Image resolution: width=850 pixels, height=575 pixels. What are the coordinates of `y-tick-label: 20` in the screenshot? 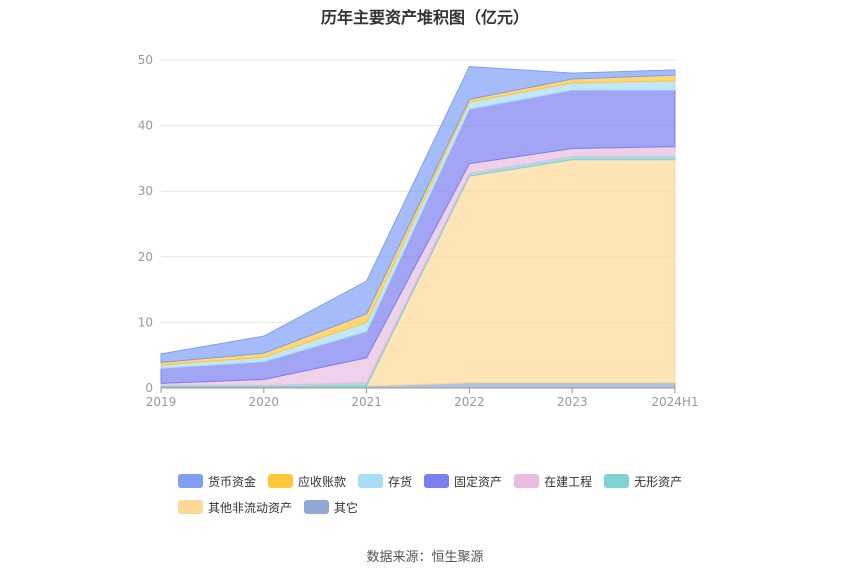 It's located at (145, 257).